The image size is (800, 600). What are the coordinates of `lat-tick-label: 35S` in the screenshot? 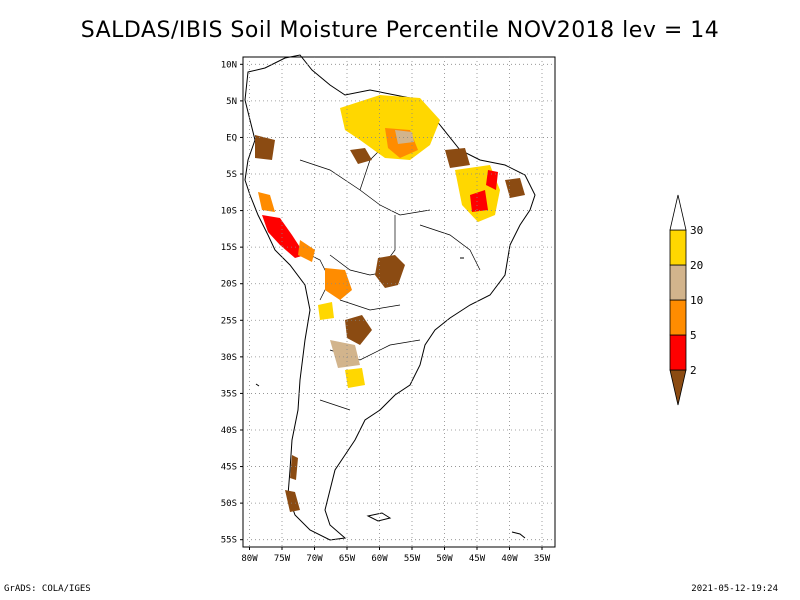 It's located at (229, 394).